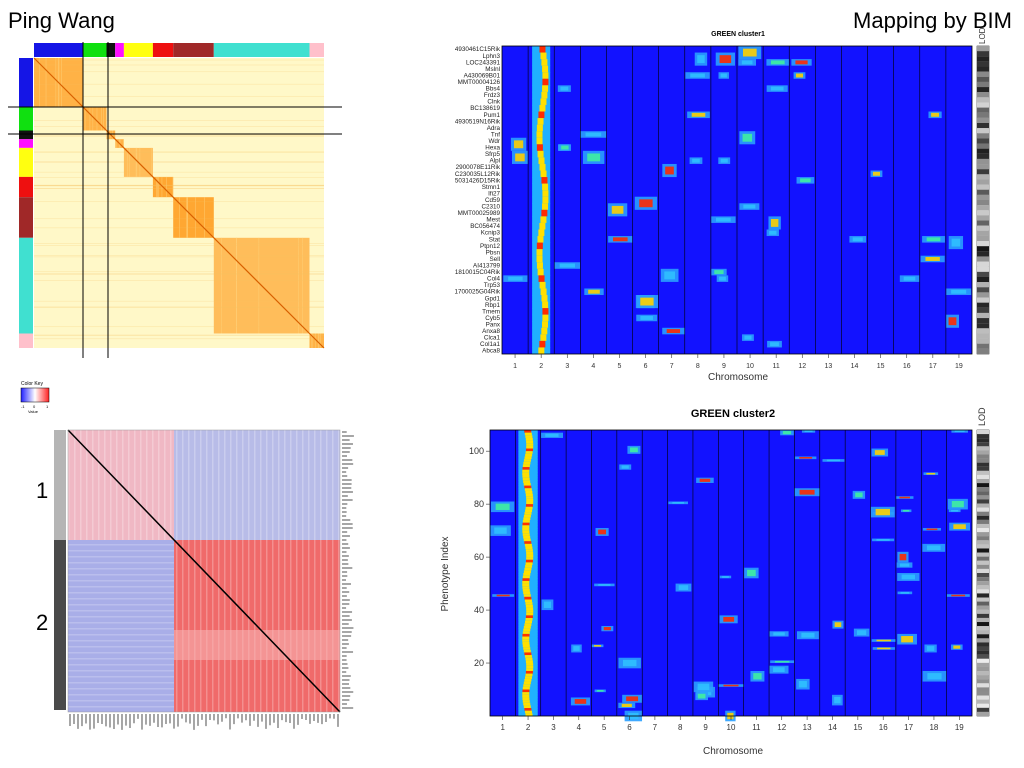  Describe the element at coordinates (33, 411) in the screenshot. I see `color-key-xlabel: Value` at that location.